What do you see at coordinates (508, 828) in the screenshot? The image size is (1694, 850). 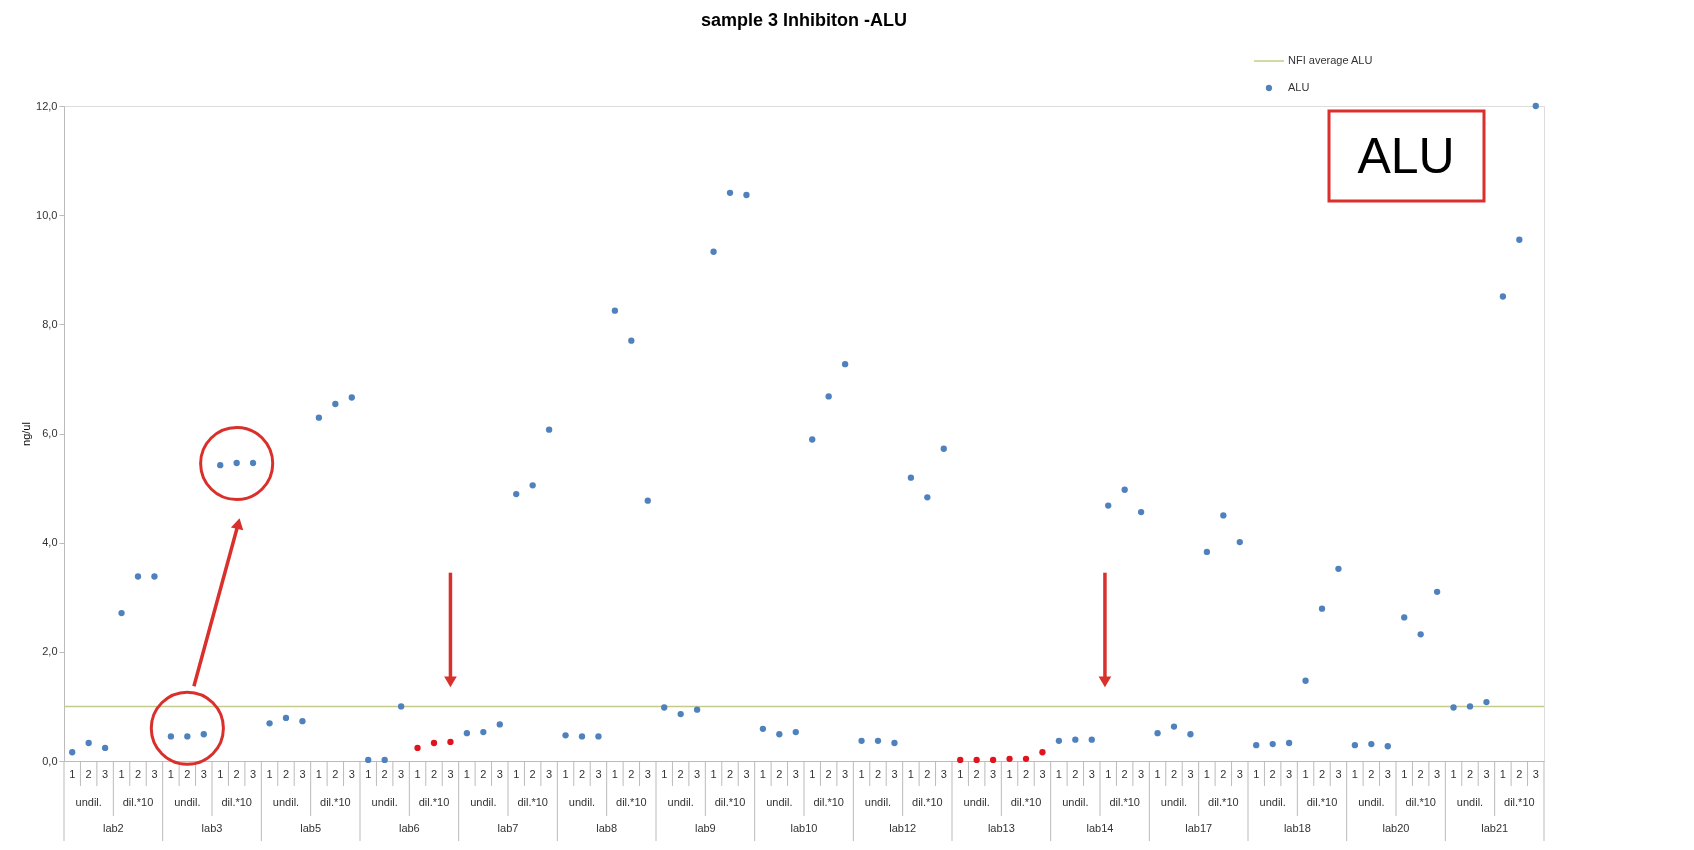 I see `text: lab7` at bounding box center [508, 828].